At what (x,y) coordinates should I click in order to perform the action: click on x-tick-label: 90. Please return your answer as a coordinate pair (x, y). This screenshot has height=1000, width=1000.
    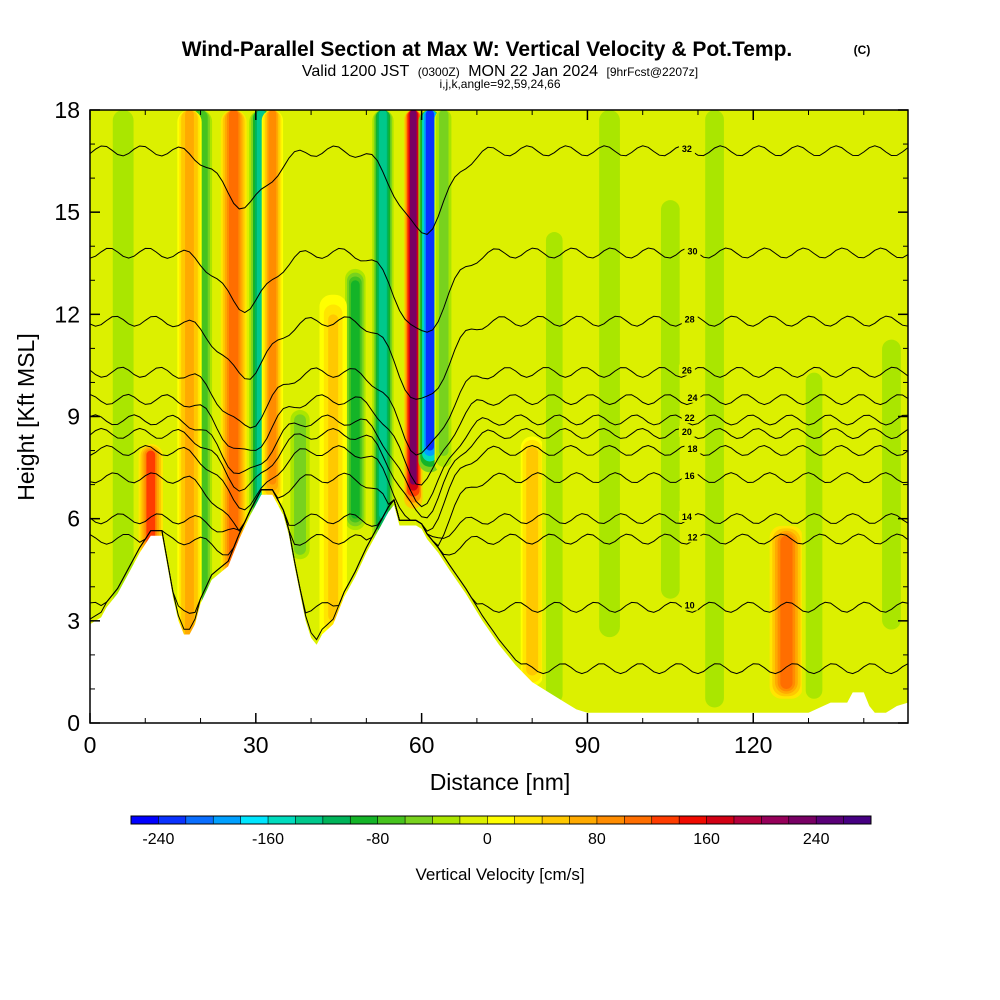
    Looking at the image, I should click on (588, 745).